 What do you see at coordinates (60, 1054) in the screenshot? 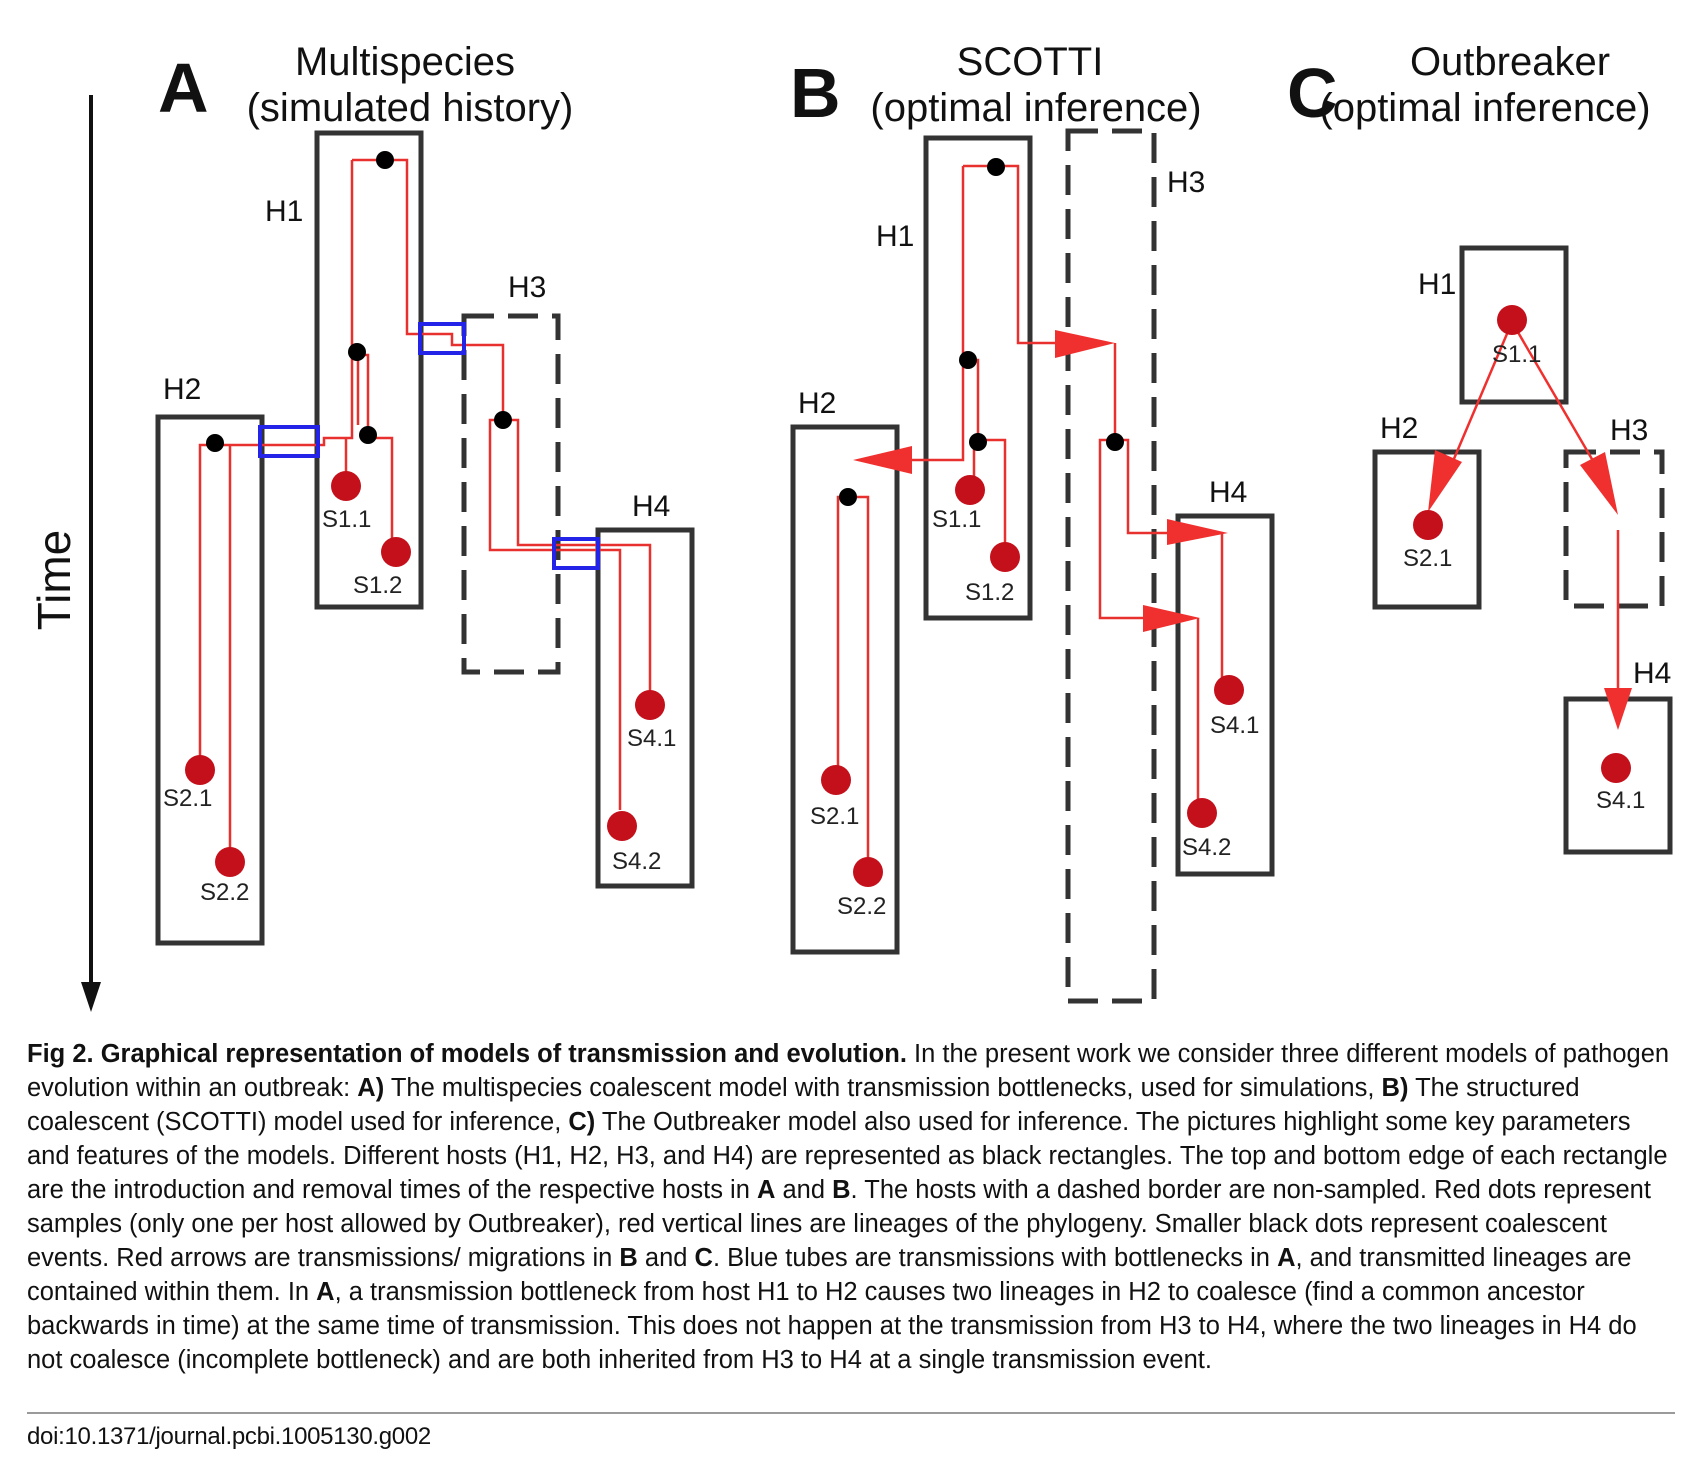
I see `caption-figure-label: Fig 2.` at bounding box center [60, 1054].